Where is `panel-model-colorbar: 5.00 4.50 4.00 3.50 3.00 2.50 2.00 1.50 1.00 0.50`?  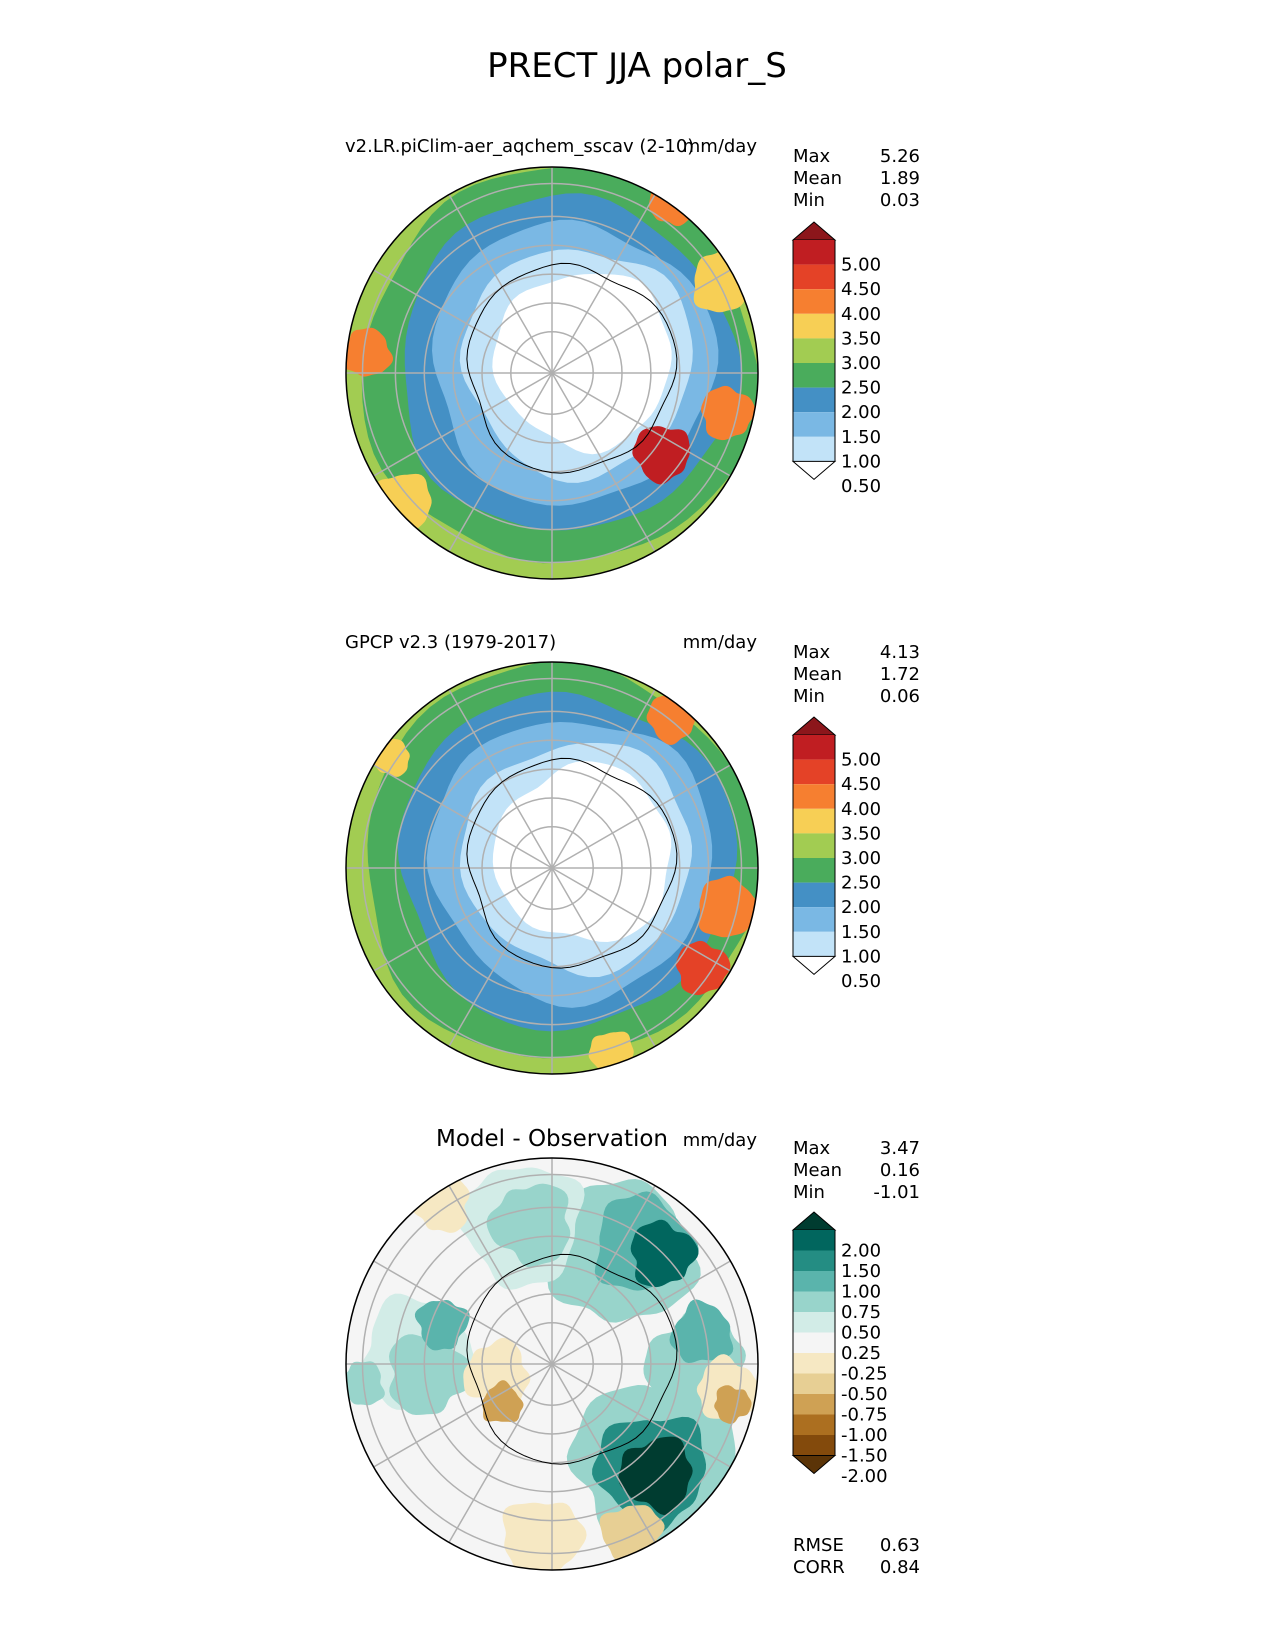
panel-model-colorbar: 5.00 4.50 4.00 3.50 3.00 2.50 2.00 1.50 1.00 0.50 is located at coordinates (836, 359).